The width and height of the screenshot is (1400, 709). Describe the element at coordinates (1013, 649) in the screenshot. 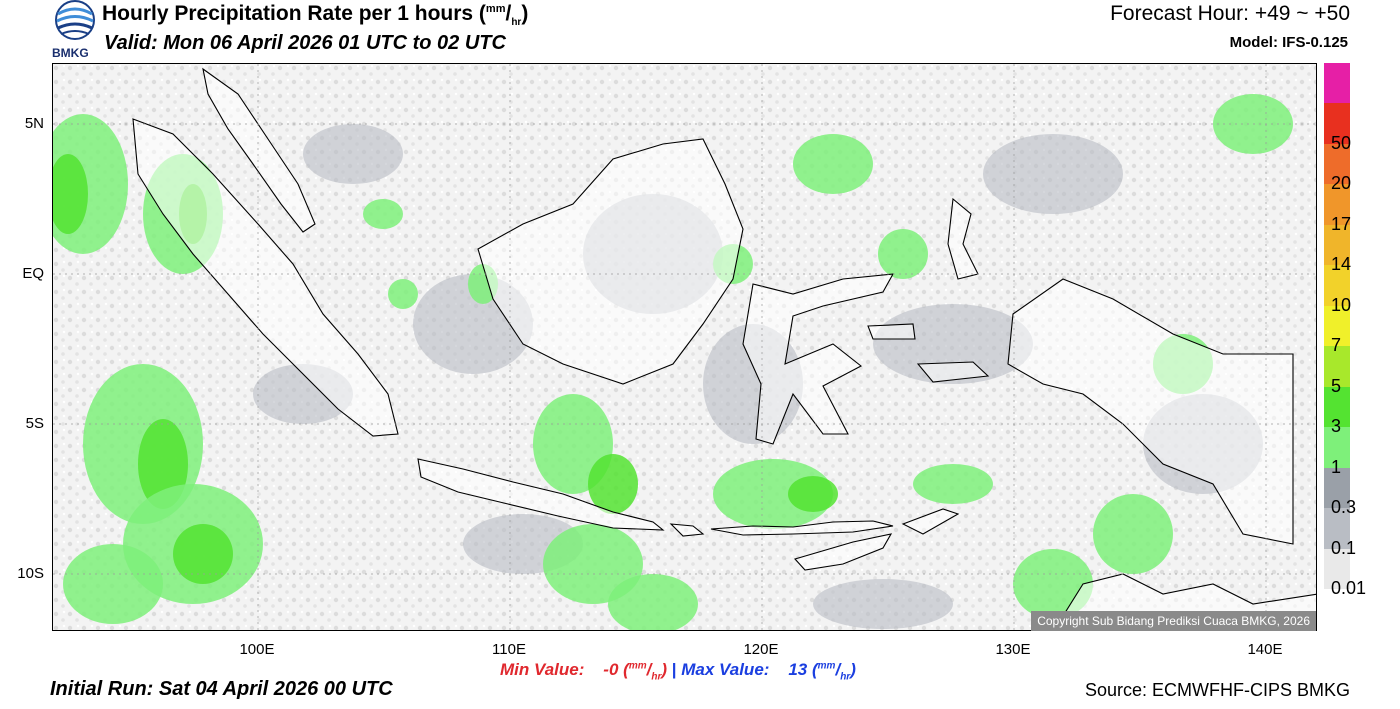

I see `lon-label-130e: 130E` at that location.